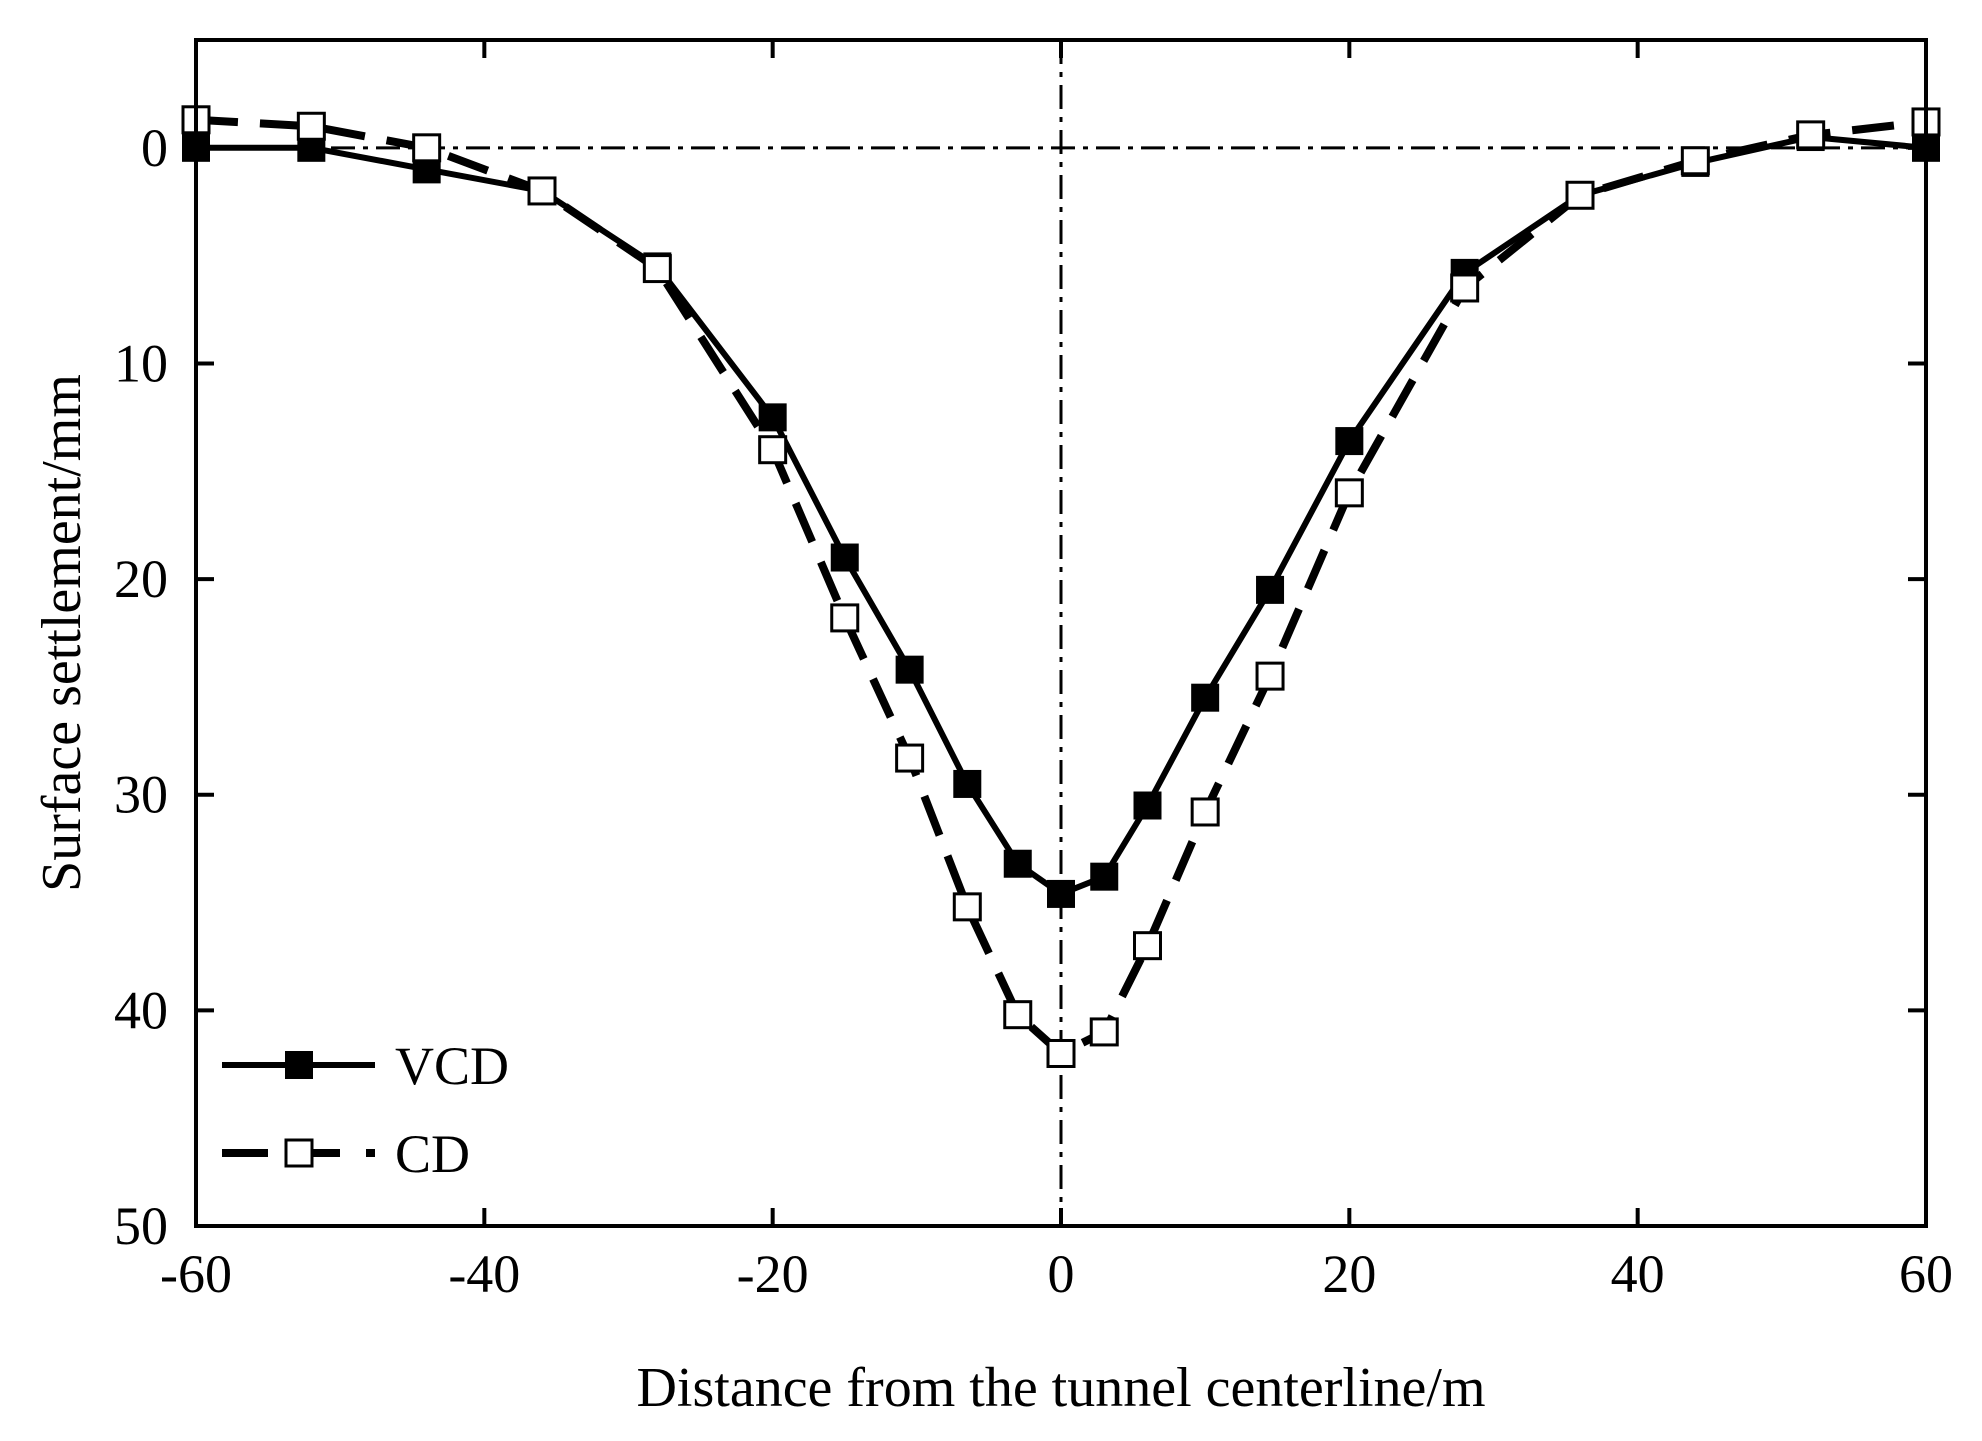 The height and width of the screenshot is (1441, 1982). Describe the element at coordinates (141, 363) in the screenshot. I see `y-tick-label: 10` at that location.